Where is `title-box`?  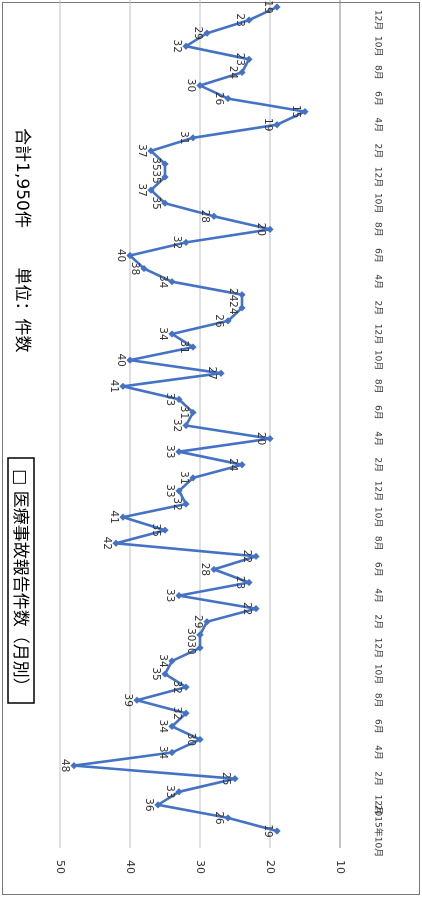 title-box is located at coordinates (21, 580).